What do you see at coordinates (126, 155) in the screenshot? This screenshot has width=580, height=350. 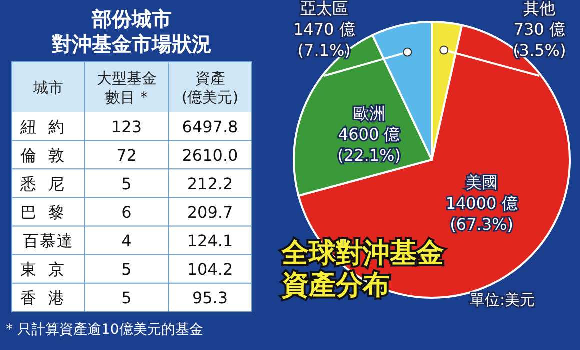 I see `data-label: 72` at bounding box center [126, 155].